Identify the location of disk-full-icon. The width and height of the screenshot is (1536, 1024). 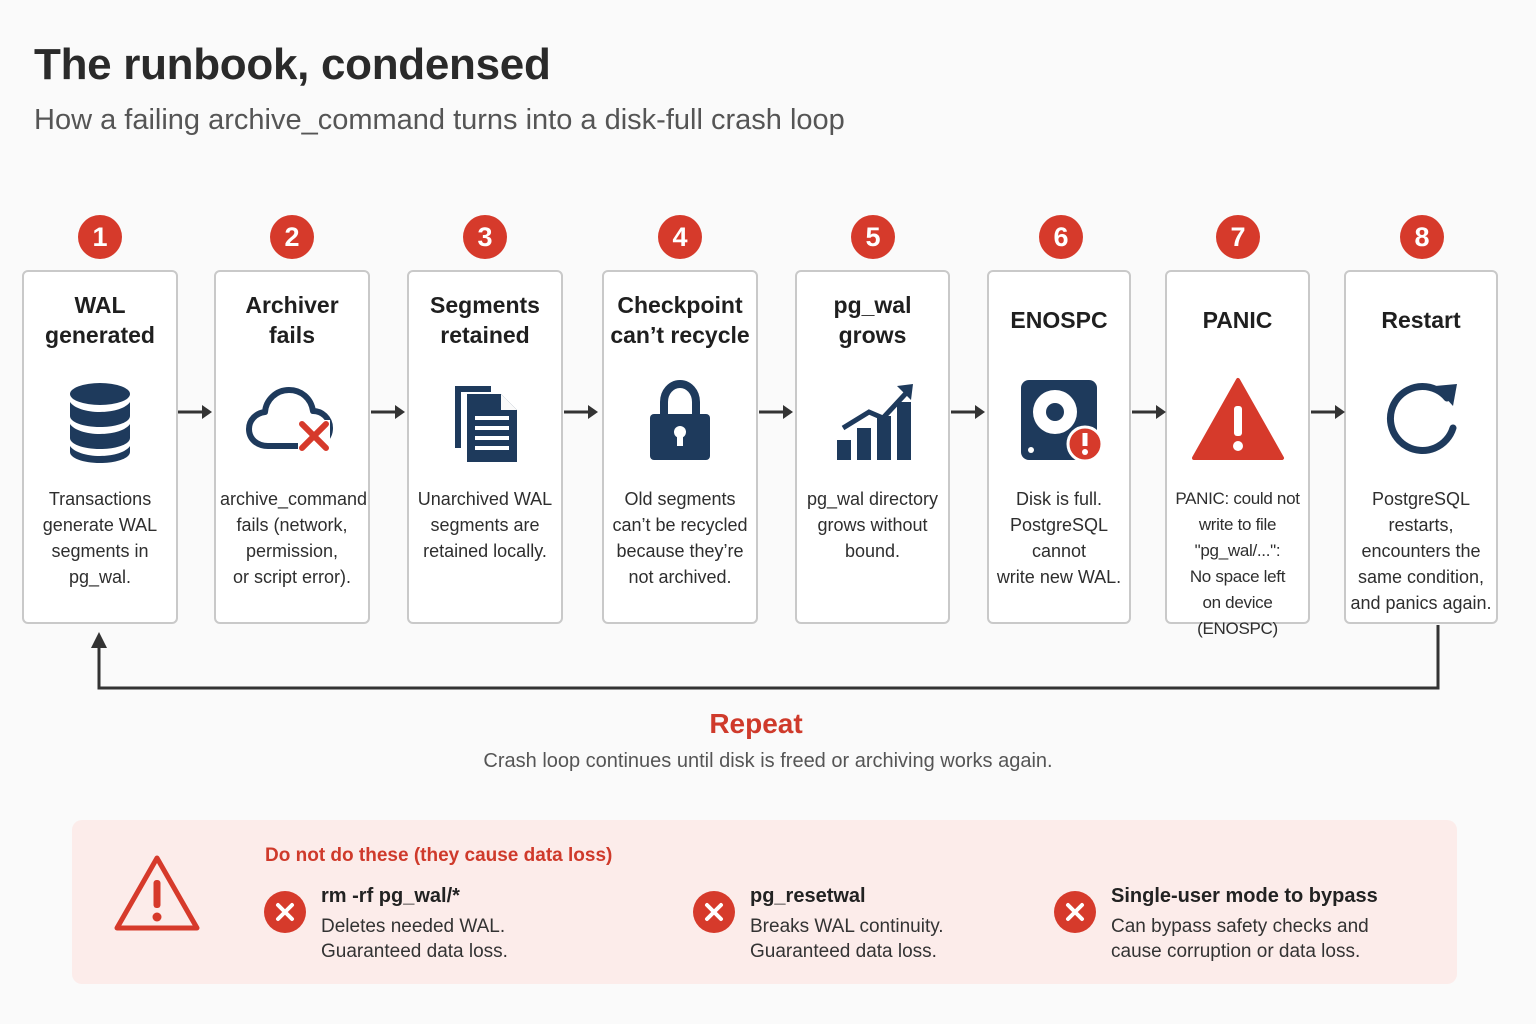
(1059, 421).